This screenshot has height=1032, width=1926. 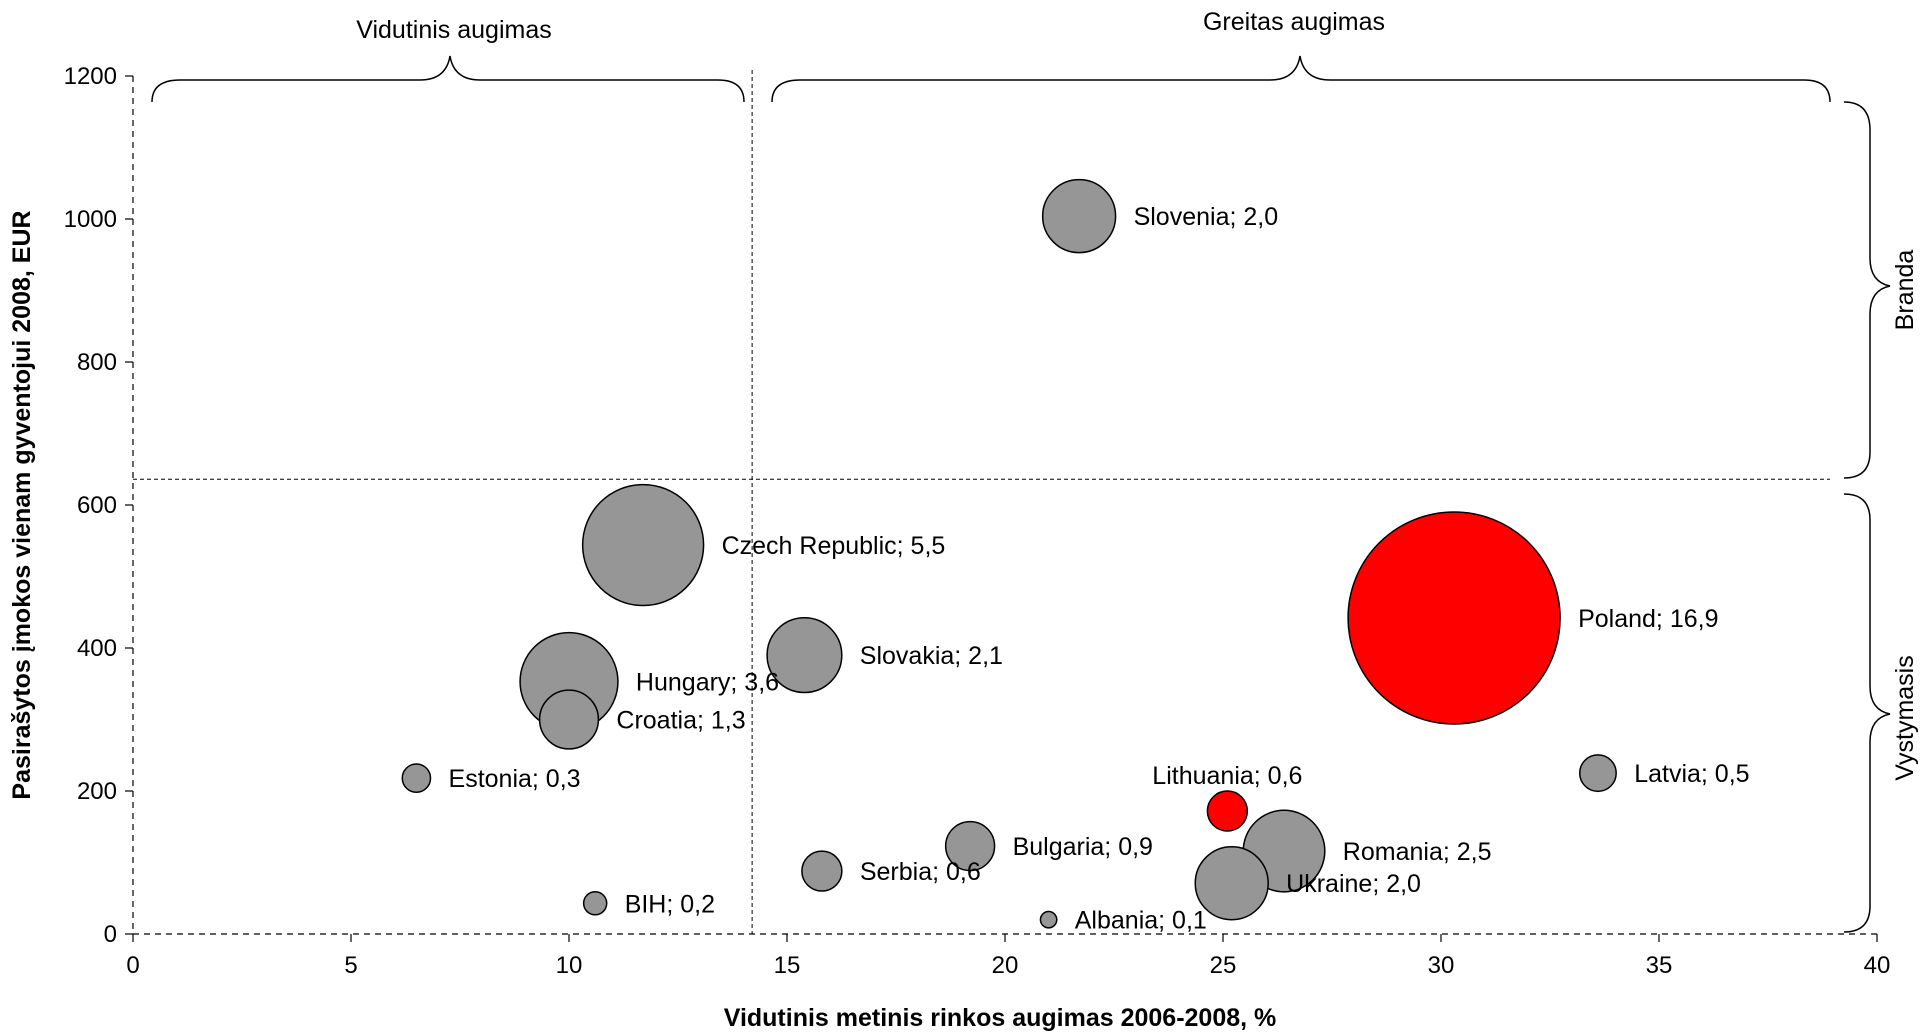 What do you see at coordinates (1231, 883) in the screenshot?
I see `bubble-ukraine` at bounding box center [1231, 883].